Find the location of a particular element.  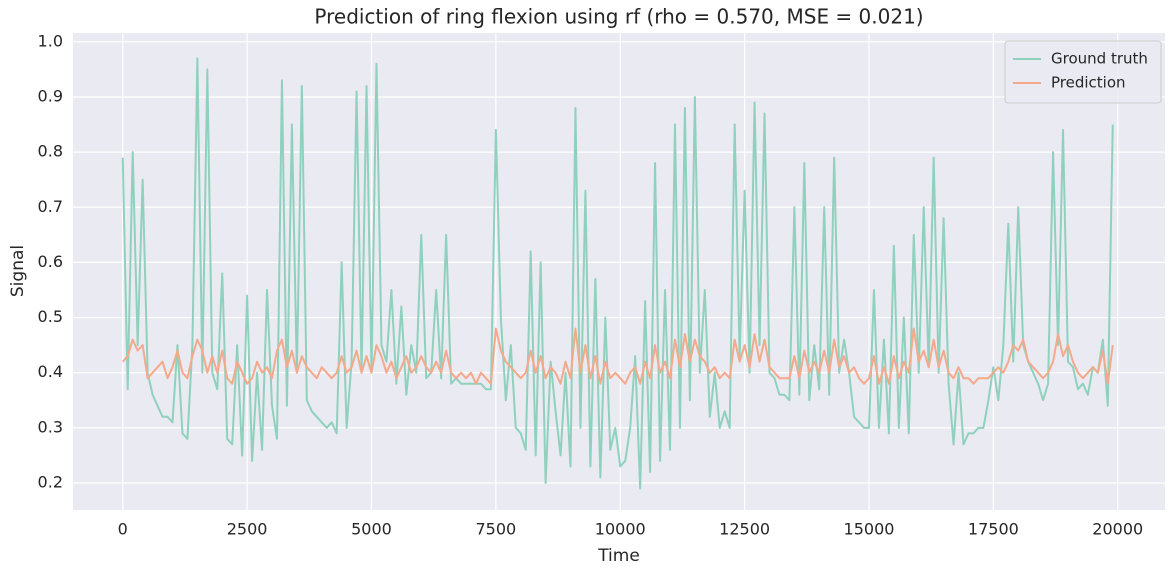

y-tick-label: 0.9 is located at coordinates (50, 95).